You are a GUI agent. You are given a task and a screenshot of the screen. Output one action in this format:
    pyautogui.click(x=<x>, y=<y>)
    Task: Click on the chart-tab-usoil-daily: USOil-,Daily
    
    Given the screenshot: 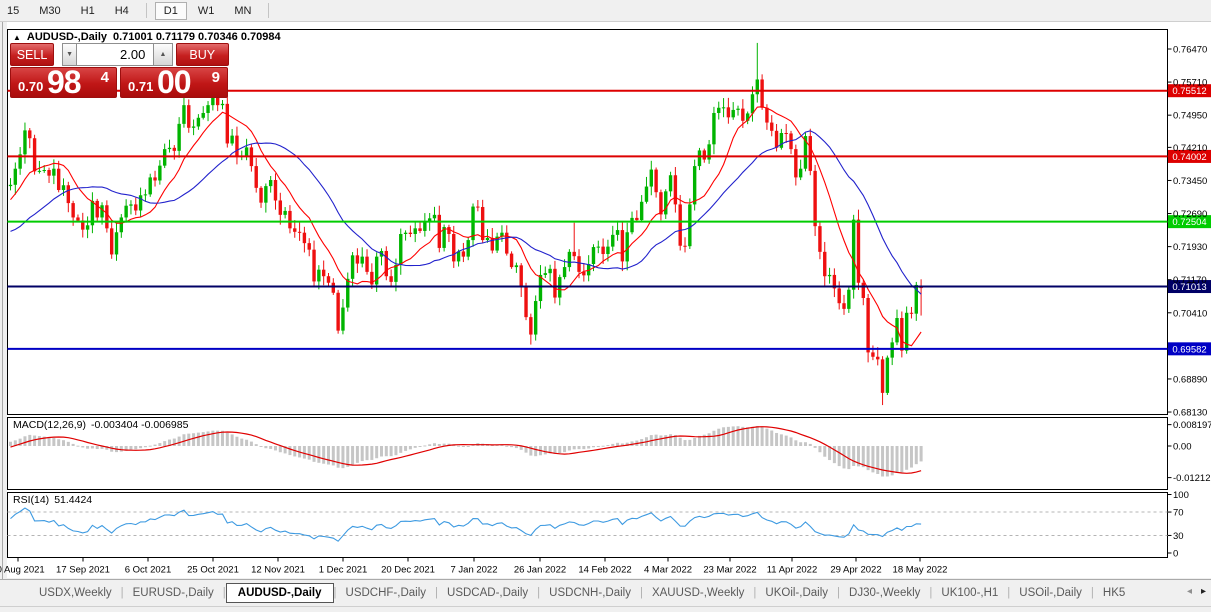 What is the action you would take?
    pyautogui.click(x=1050, y=593)
    